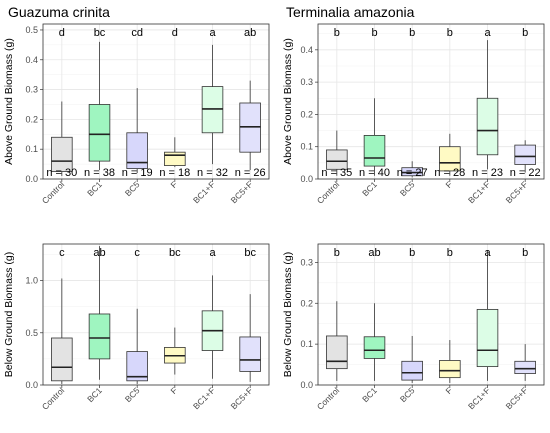 This screenshot has height=433, width=550. I want to click on sample-size-label: n = 40, so click(374, 173).